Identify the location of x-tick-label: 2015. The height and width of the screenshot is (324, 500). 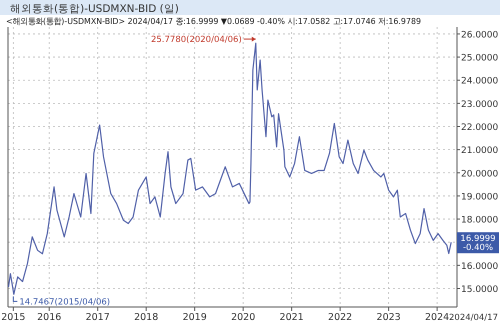
(13, 317).